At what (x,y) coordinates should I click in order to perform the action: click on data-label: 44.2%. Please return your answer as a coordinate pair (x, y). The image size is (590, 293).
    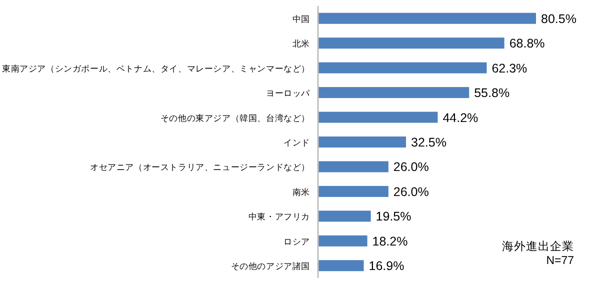
    Looking at the image, I should click on (460, 117).